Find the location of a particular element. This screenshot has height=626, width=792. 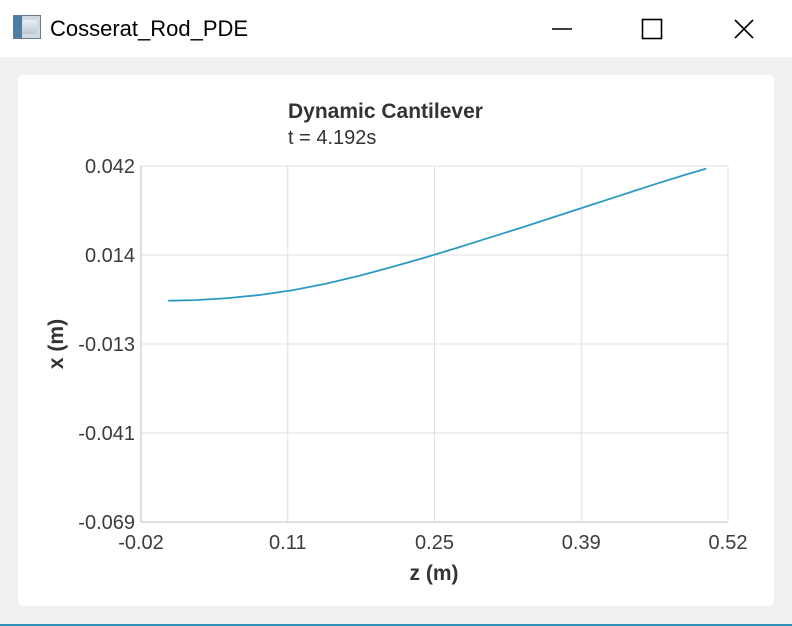

x-tick-label: -0.02 is located at coordinates (141, 543).